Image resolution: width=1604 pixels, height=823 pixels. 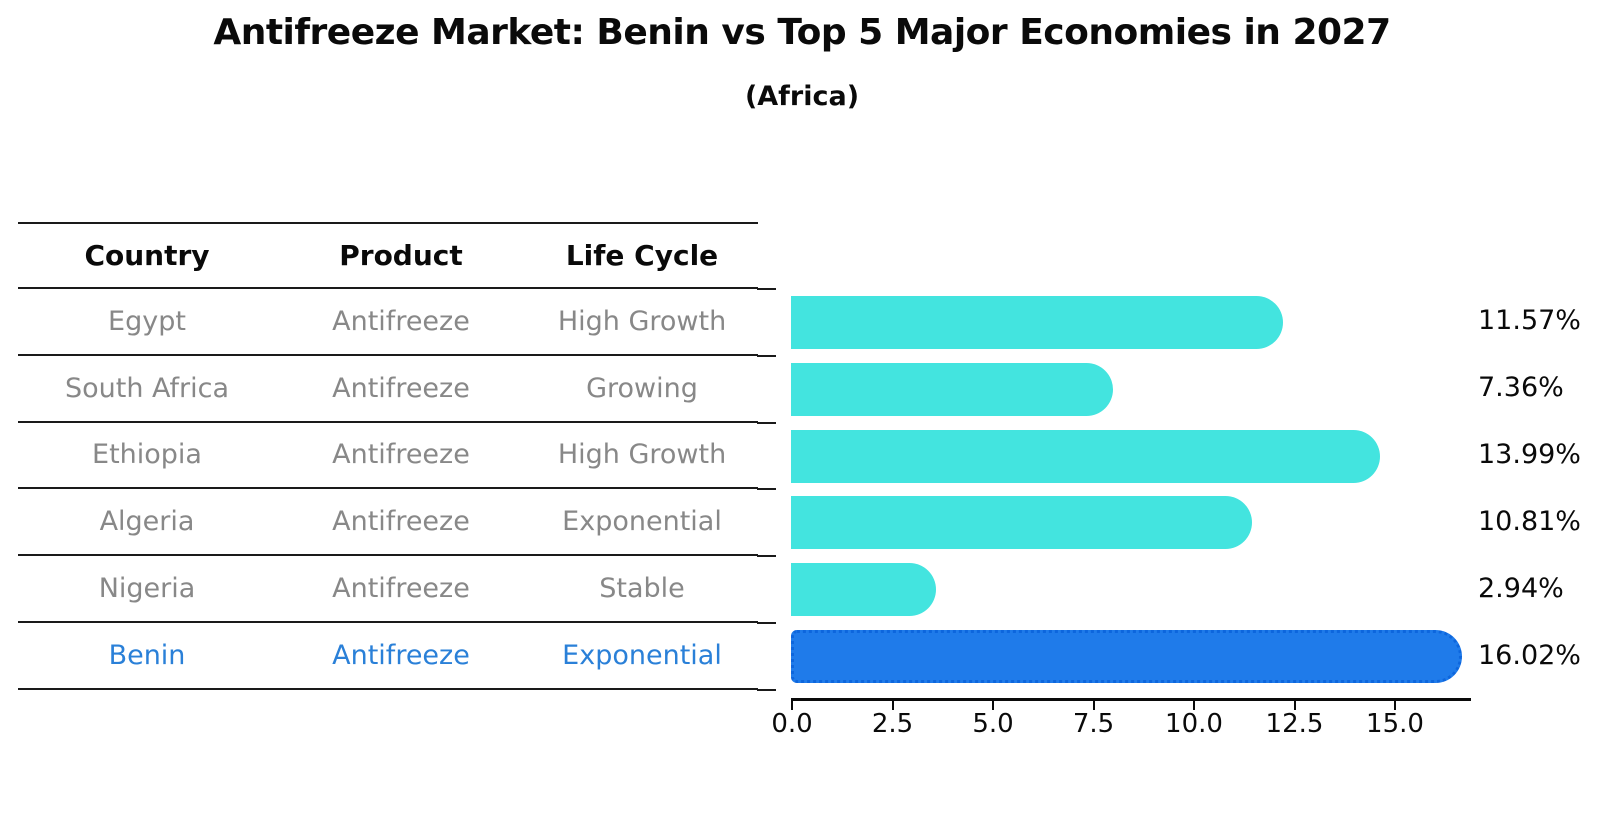 I want to click on cell-life-cycle: Stable, so click(x=642, y=589).